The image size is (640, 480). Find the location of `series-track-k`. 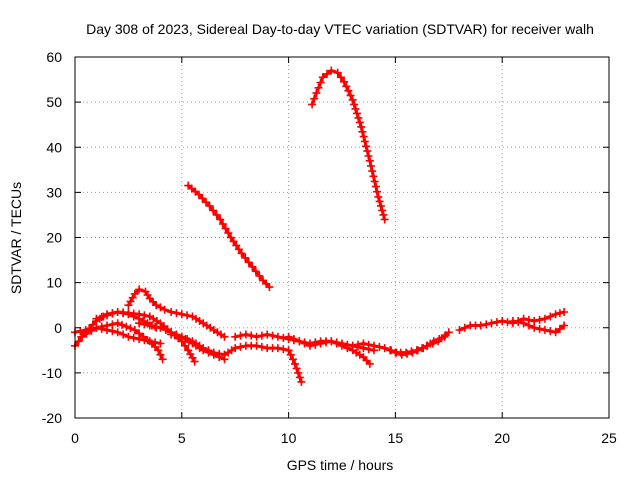

series-track-k is located at coordinates (229, 236).